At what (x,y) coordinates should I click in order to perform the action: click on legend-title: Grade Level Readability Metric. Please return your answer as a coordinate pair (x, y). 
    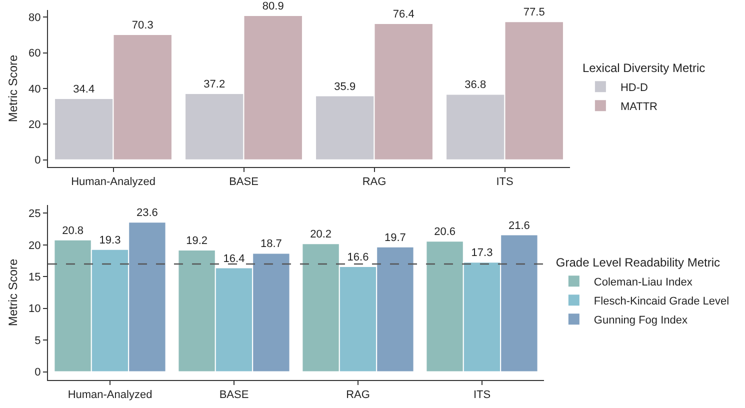
    Looking at the image, I should click on (638, 263).